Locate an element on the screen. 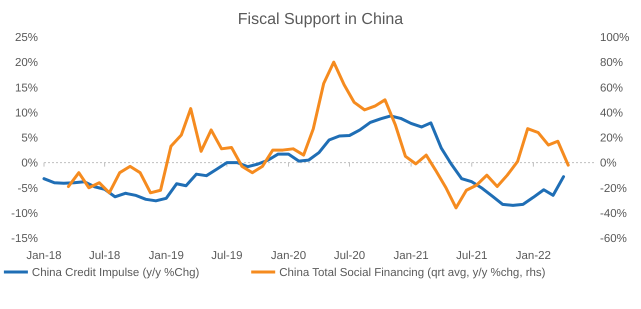 The height and width of the screenshot is (309, 641). x-tick-label: Jul-21 is located at coordinates (472, 256).